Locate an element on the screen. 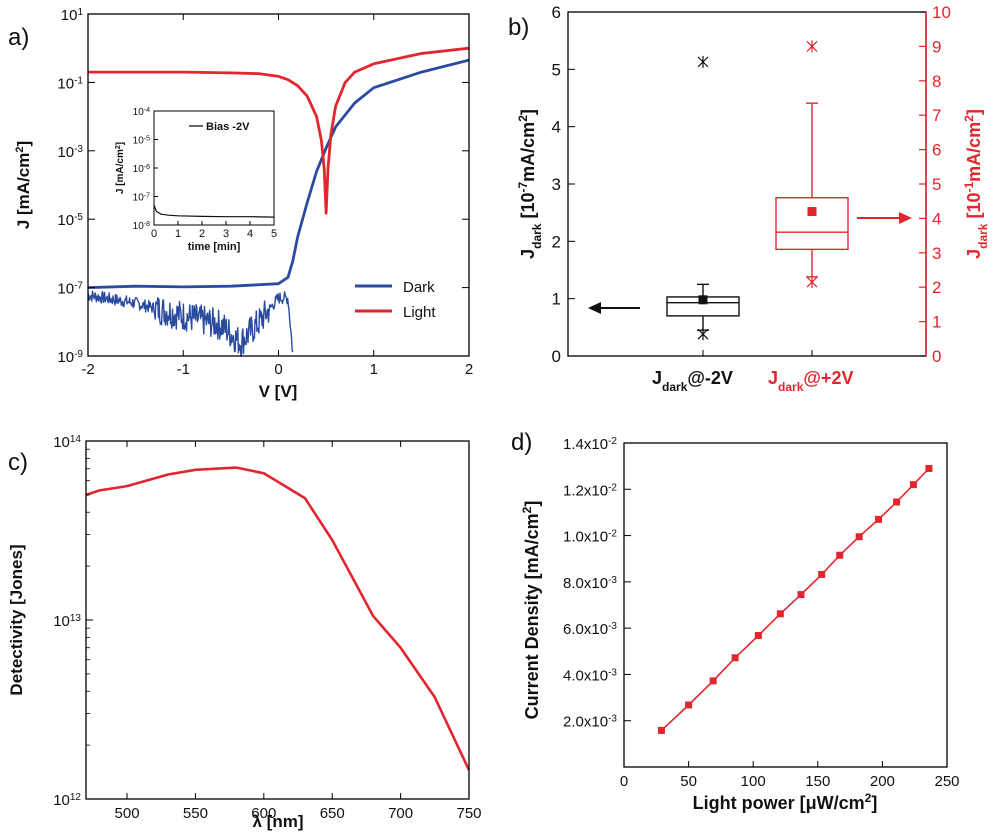 Image resolution: width=997 pixels, height=832 pixels. box-2-mean-marker is located at coordinates (812, 212).